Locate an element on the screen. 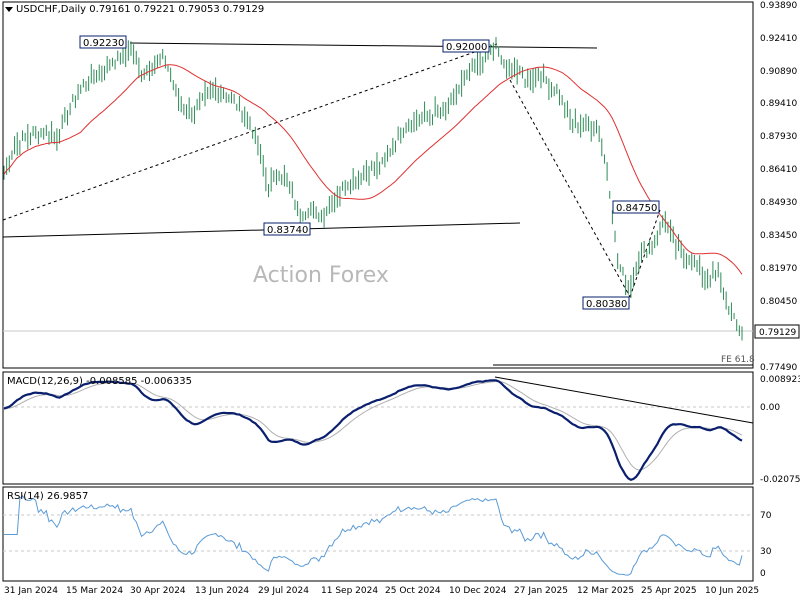  rsi-line is located at coordinates (373, 535).